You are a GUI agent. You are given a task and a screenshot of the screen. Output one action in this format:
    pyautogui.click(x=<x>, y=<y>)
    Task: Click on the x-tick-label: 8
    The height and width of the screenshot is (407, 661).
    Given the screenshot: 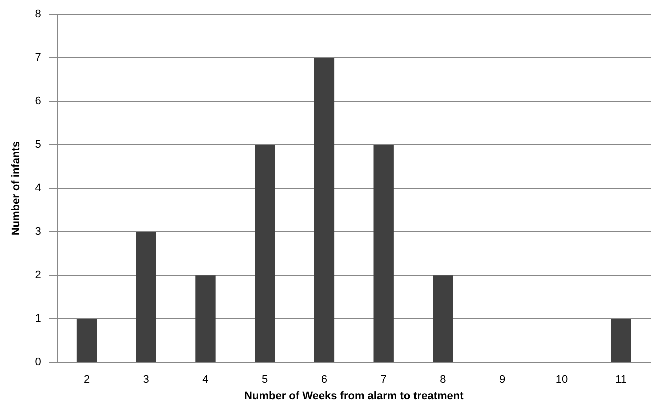 What is the action you would take?
    pyautogui.click(x=443, y=380)
    